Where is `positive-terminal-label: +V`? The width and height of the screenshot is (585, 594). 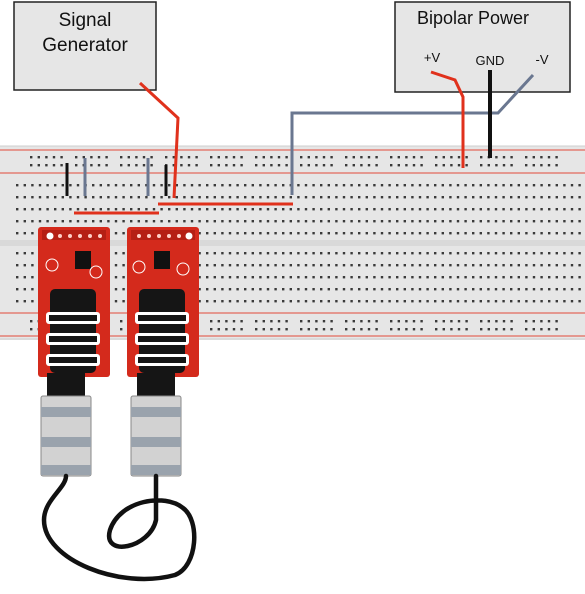
positive-terminal-label: +V is located at coordinates (432, 57).